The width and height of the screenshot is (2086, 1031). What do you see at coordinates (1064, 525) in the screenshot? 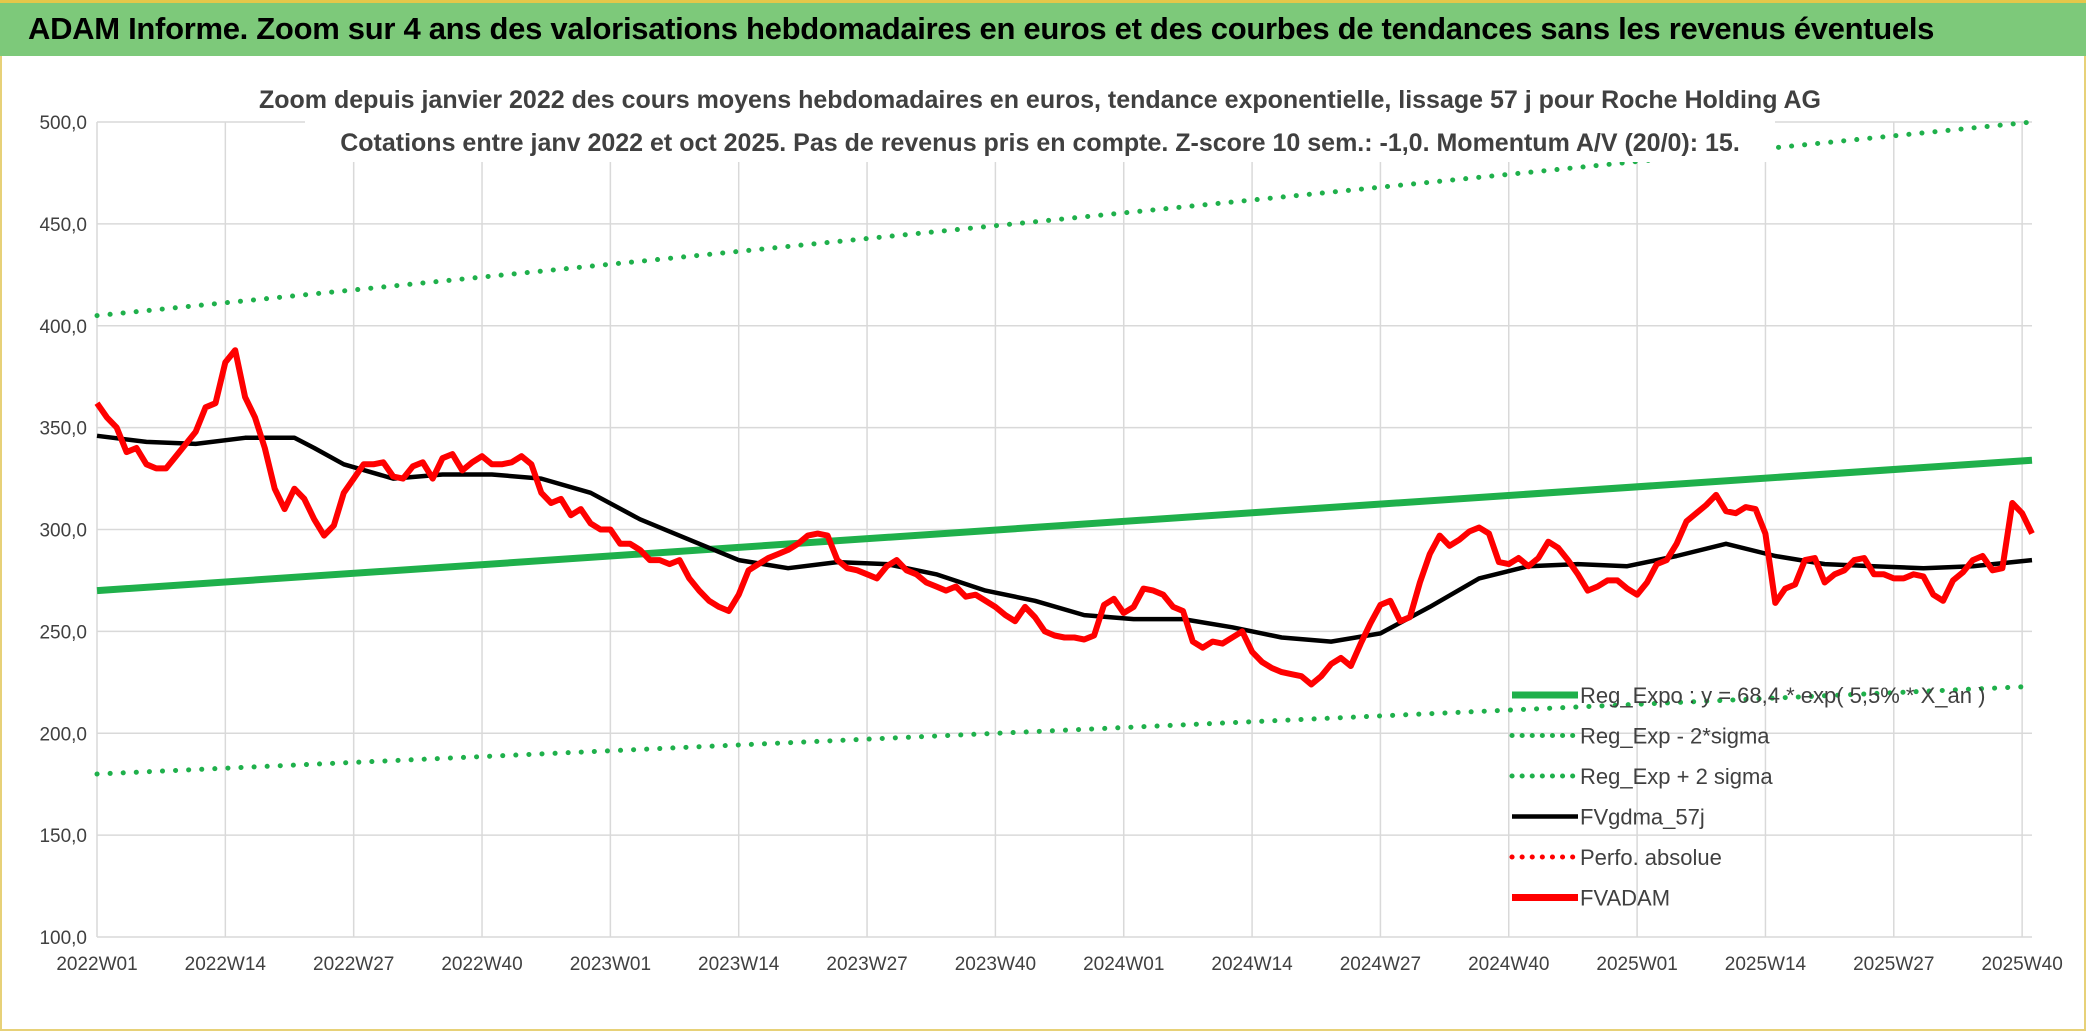
I see `reg-expo-line` at bounding box center [1064, 525].